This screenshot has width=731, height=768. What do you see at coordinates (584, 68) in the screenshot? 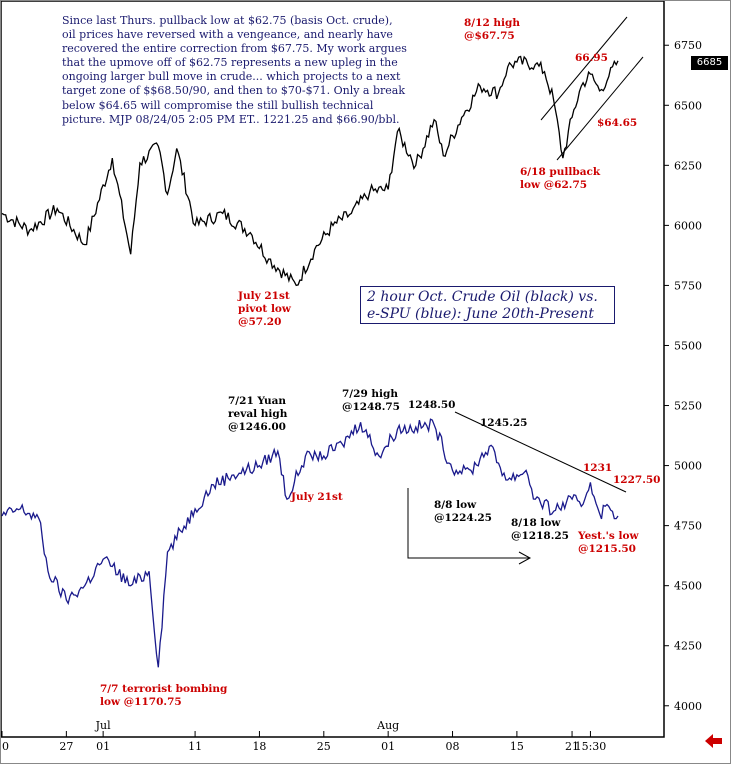
I see `channel-upper-trendline` at bounding box center [584, 68].